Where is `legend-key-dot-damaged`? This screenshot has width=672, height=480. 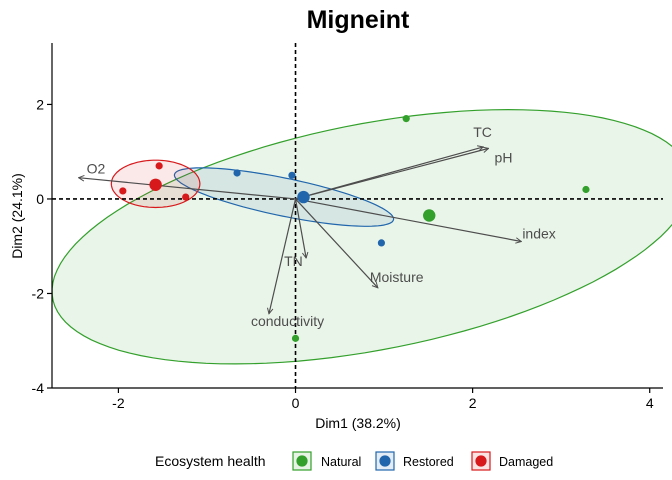
legend-key-dot-damaged is located at coordinates (481, 461).